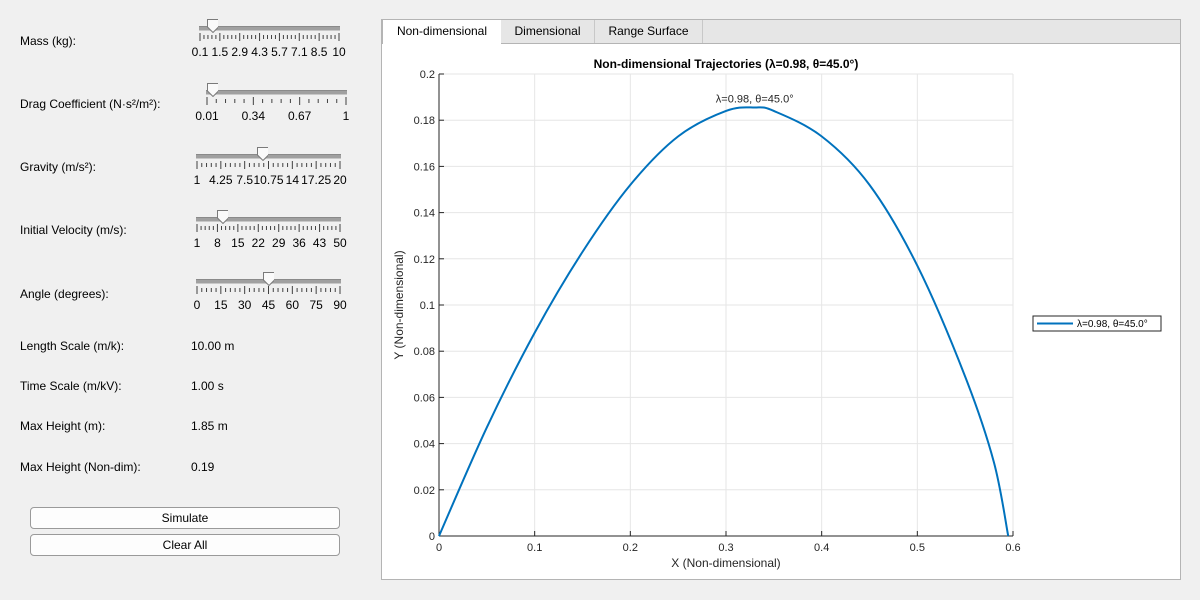 The height and width of the screenshot is (600, 1200). I want to click on x-tick-label: 0.3, so click(725, 548).